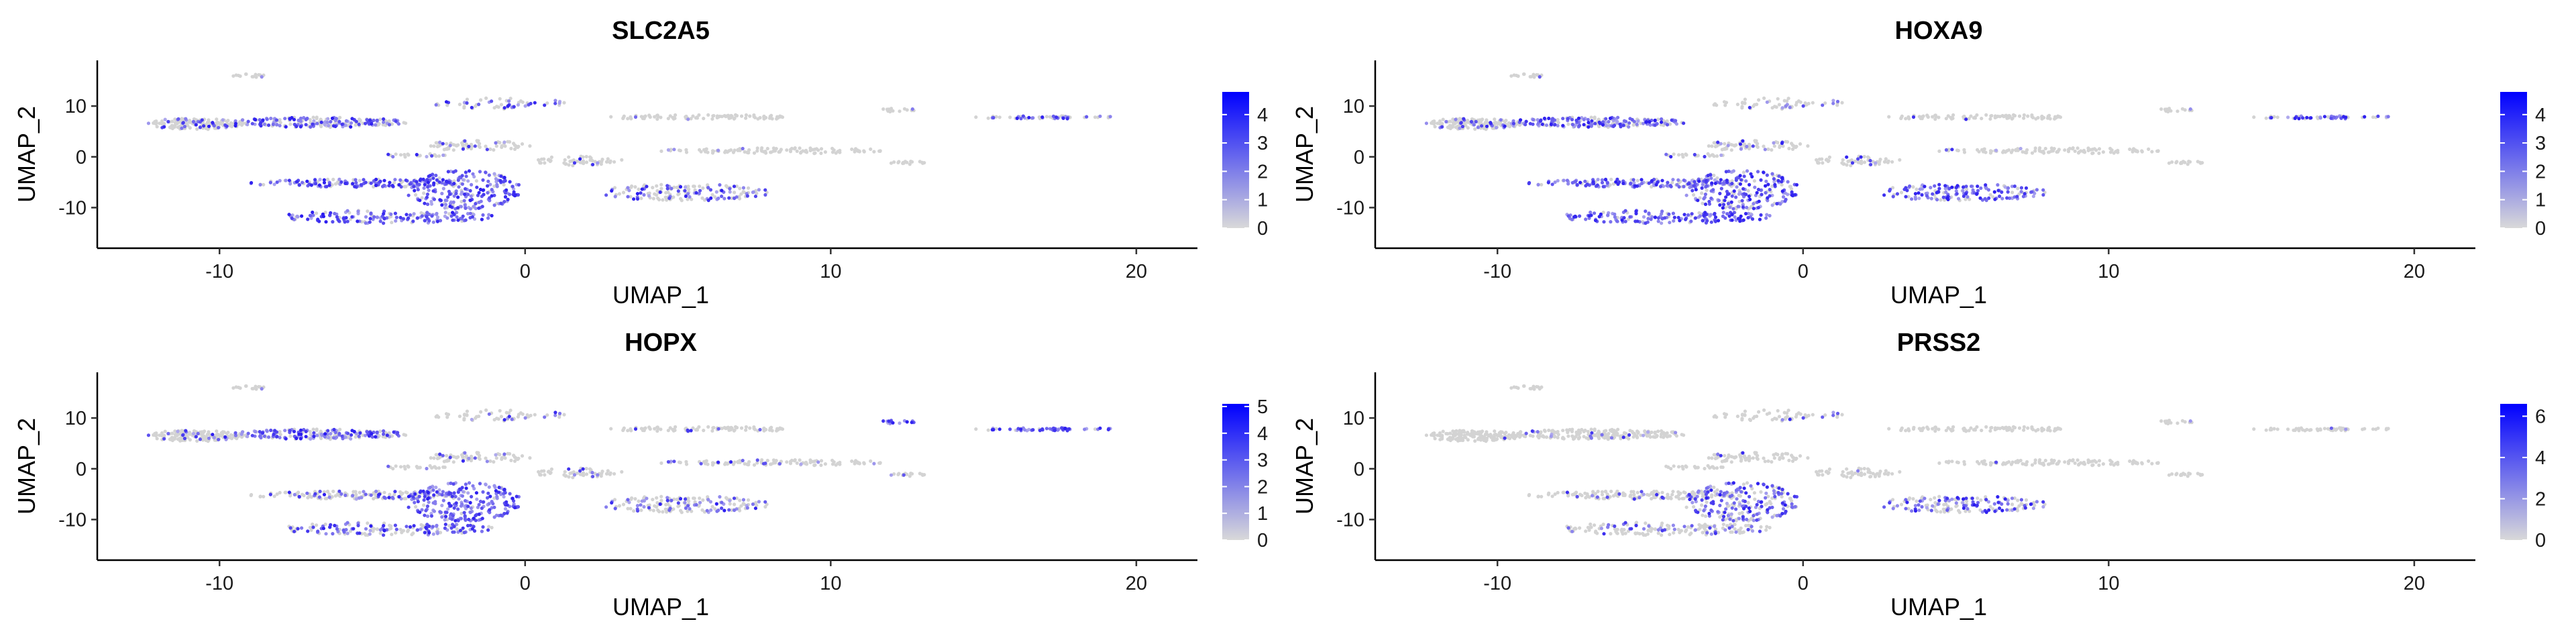 The height and width of the screenshot is (644, 2576). What do you see at coordinates (76, 418) in the screenshot?
I see `y-tick-label: 10` at bounding box center [76, 418].